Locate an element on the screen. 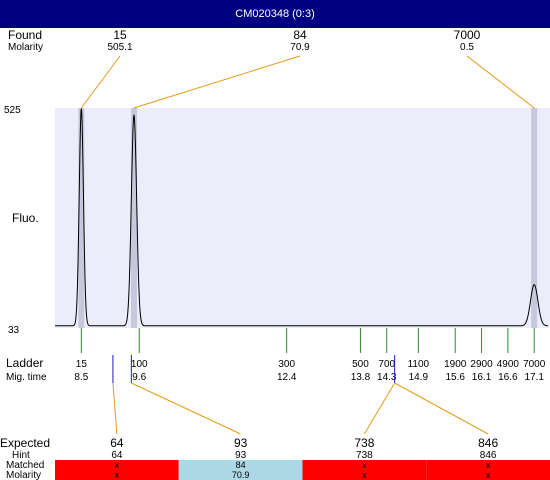  expected-hint-3: 846 is located at coordinates (488, 455).